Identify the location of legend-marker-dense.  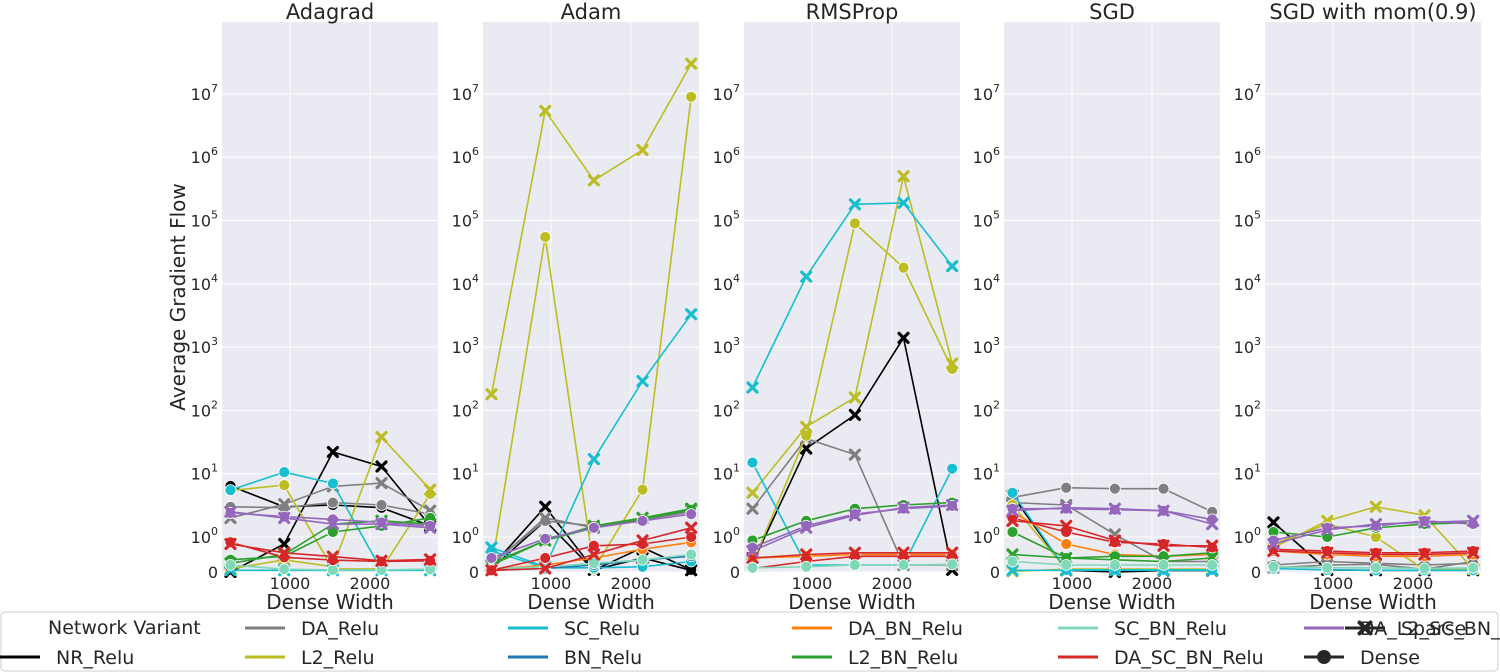
(1324, 657).